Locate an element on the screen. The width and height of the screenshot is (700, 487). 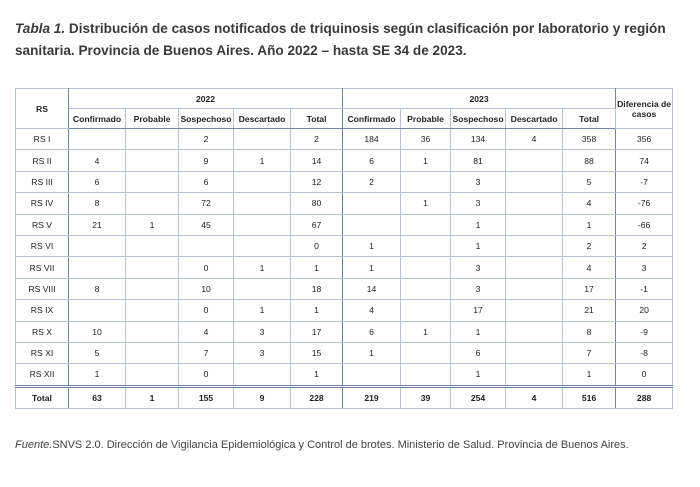
cell: 39 is located at coordinates (426, 397).